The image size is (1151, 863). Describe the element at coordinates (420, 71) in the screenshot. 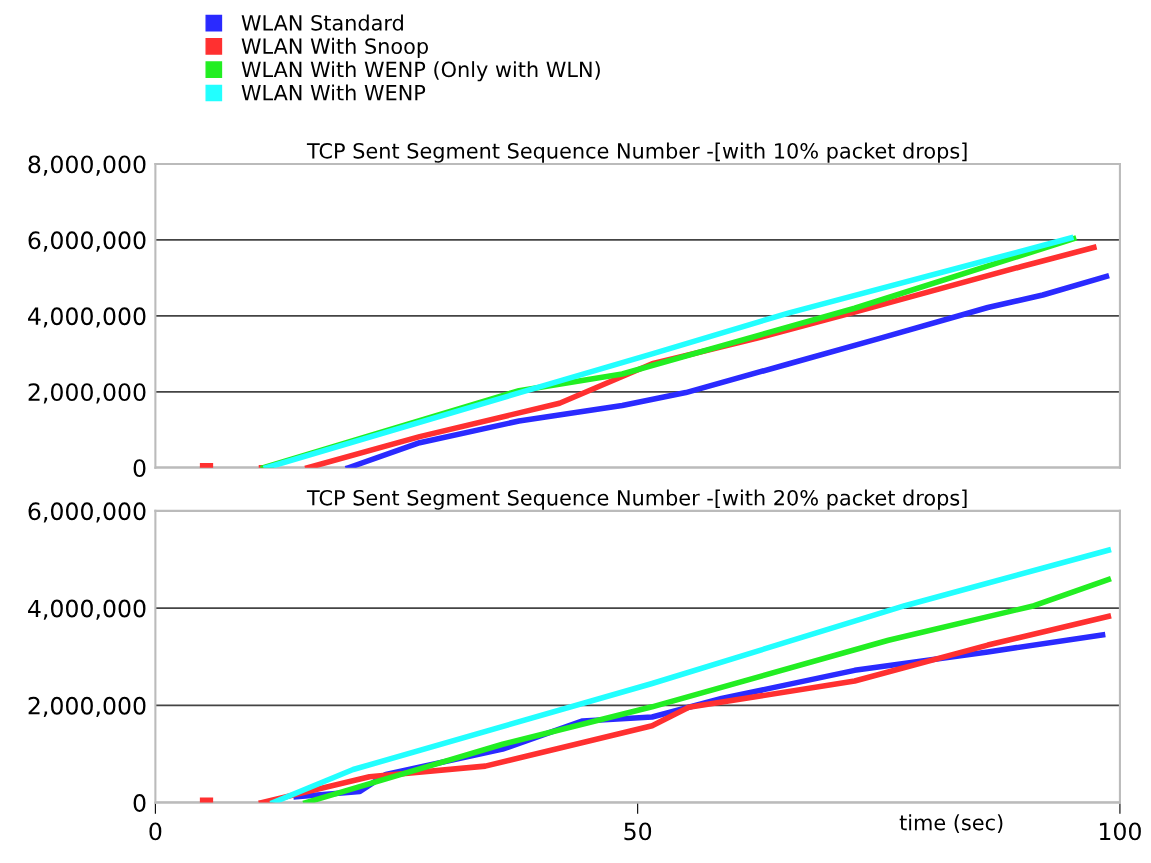

I see `legend-label: WLAN With WENP (Only with WLN)` at that location.